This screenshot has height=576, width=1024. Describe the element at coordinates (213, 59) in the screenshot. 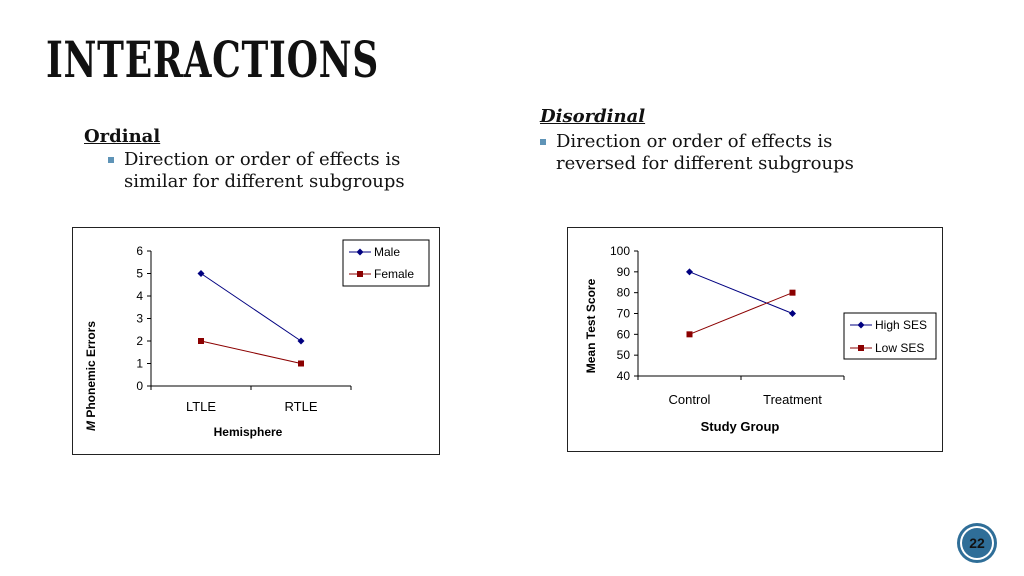

I see `slide-title: INTERACTIONS` at that location.